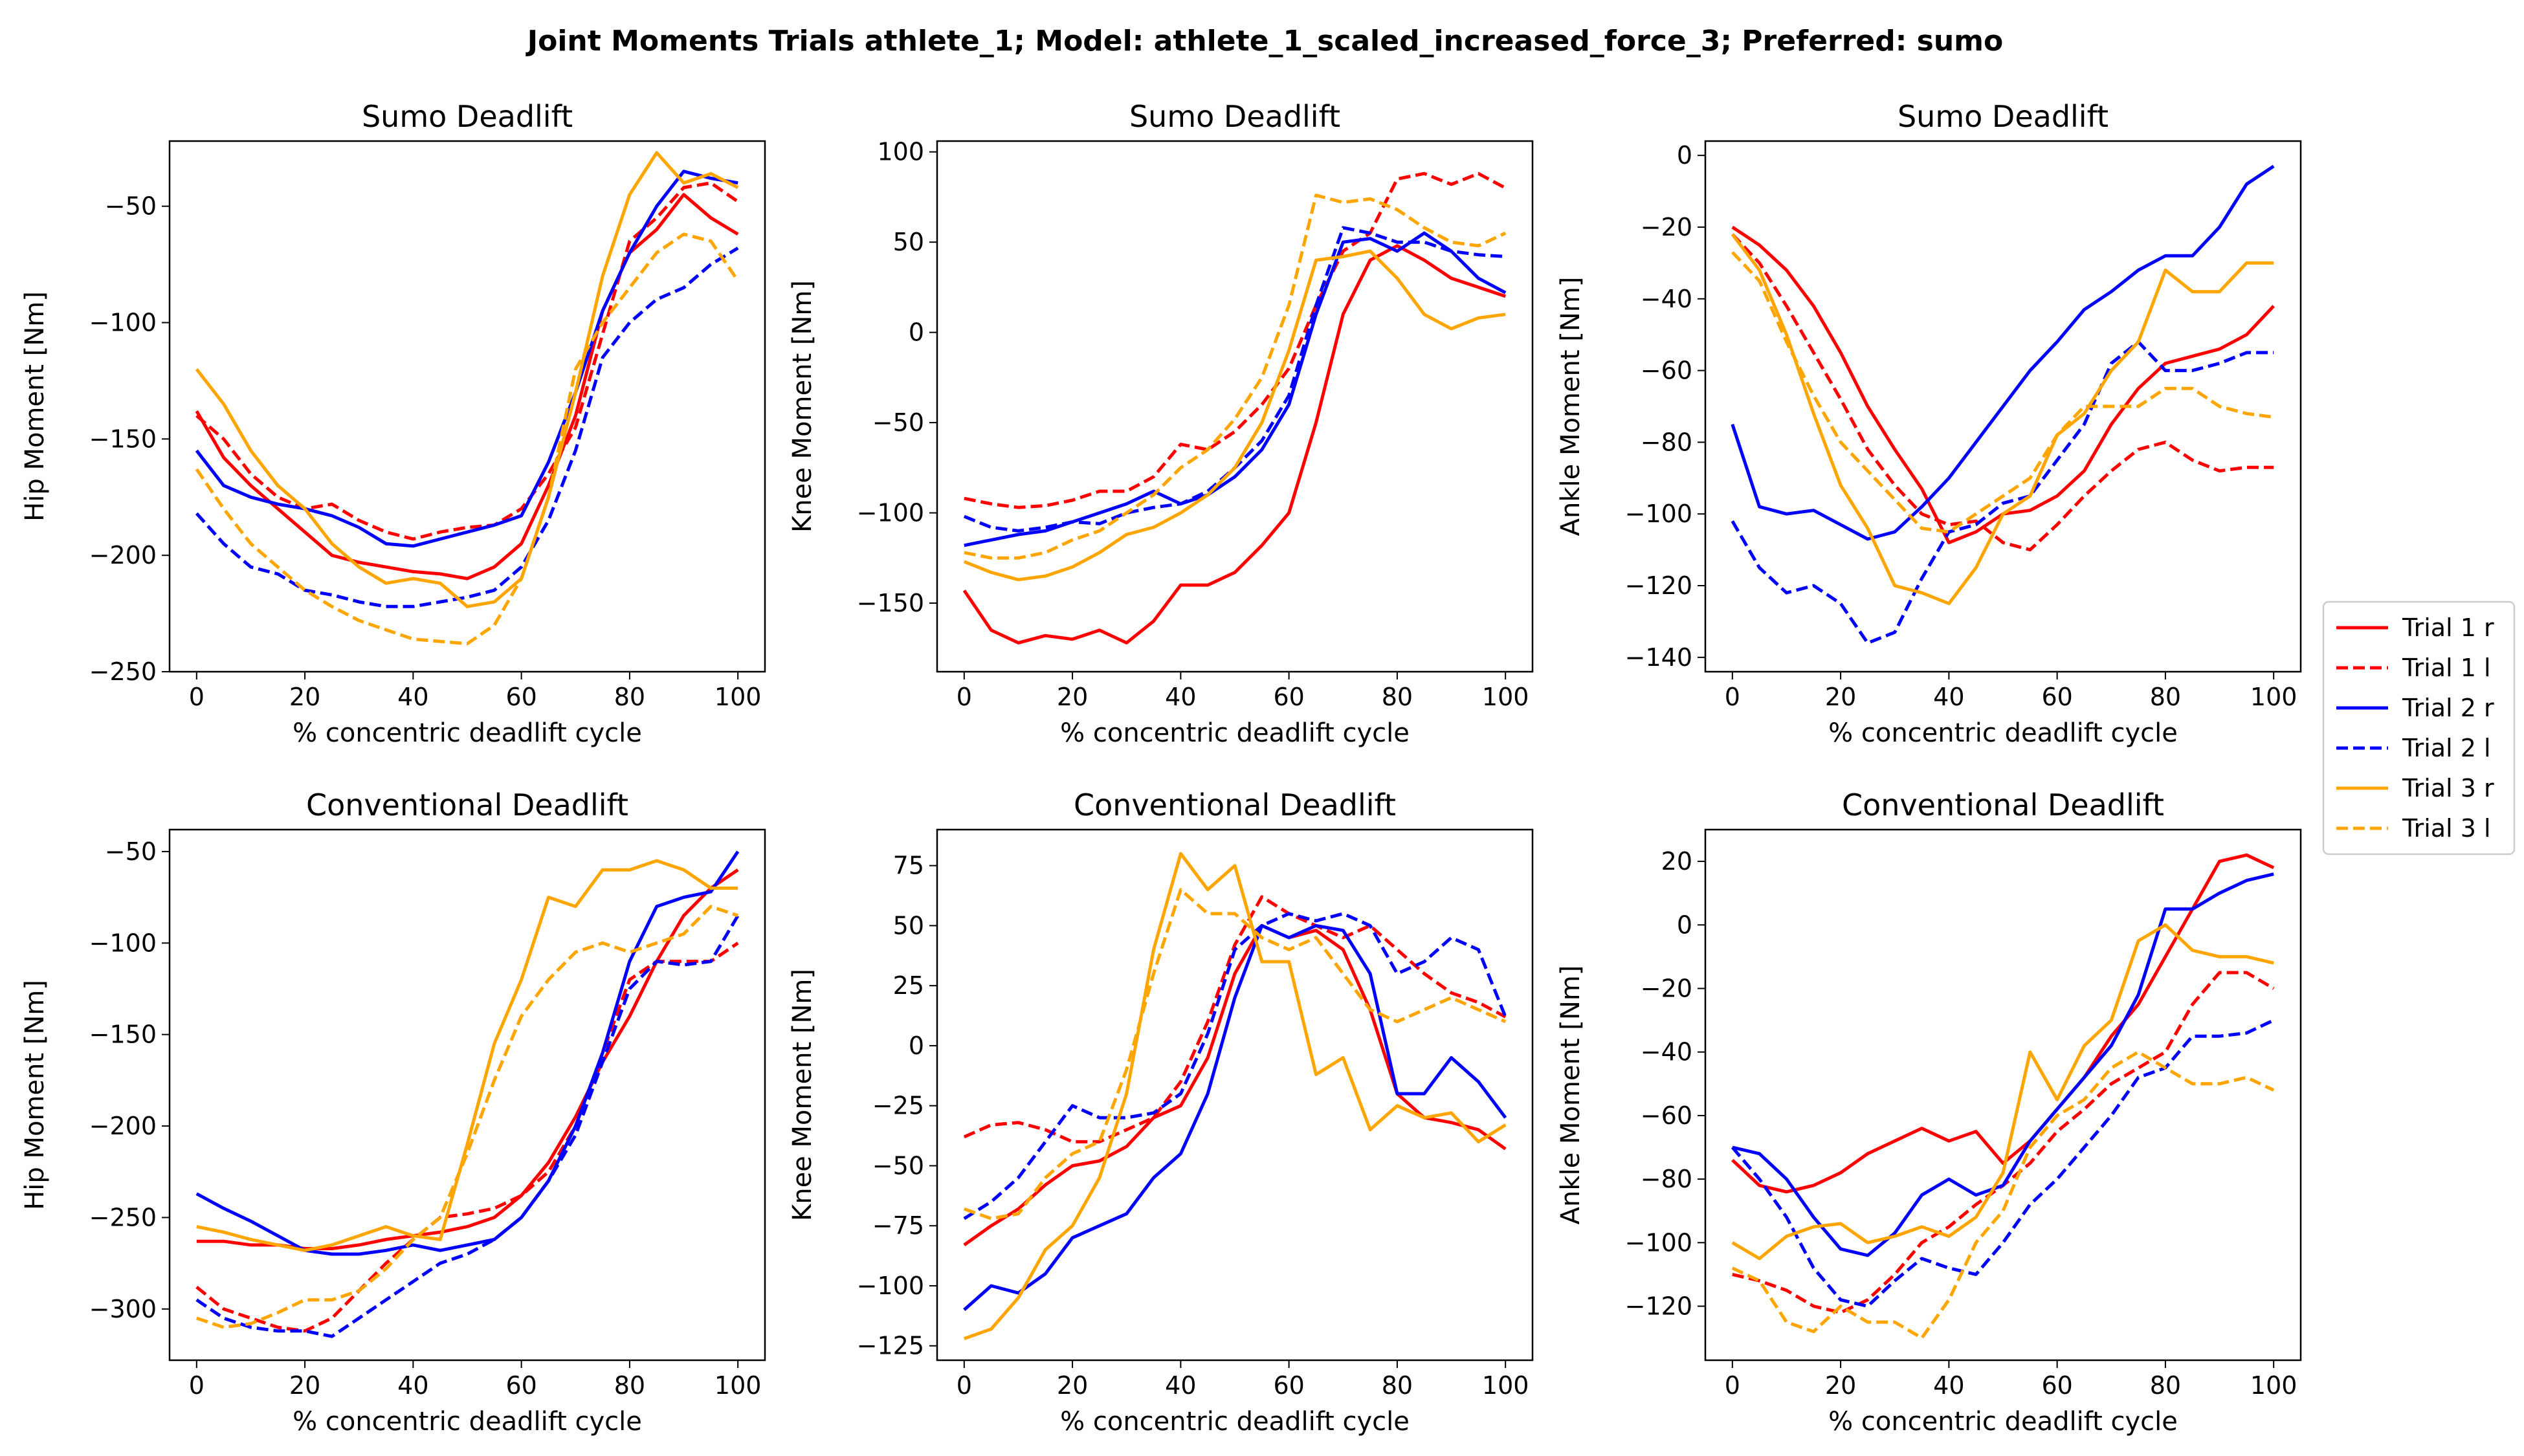 The image size is (2524, 1456). What do you see at coordinates (2448, 708) in the screenshot?
I see `legend-label: Trial 2 r` at bounding box center [2448, 708].